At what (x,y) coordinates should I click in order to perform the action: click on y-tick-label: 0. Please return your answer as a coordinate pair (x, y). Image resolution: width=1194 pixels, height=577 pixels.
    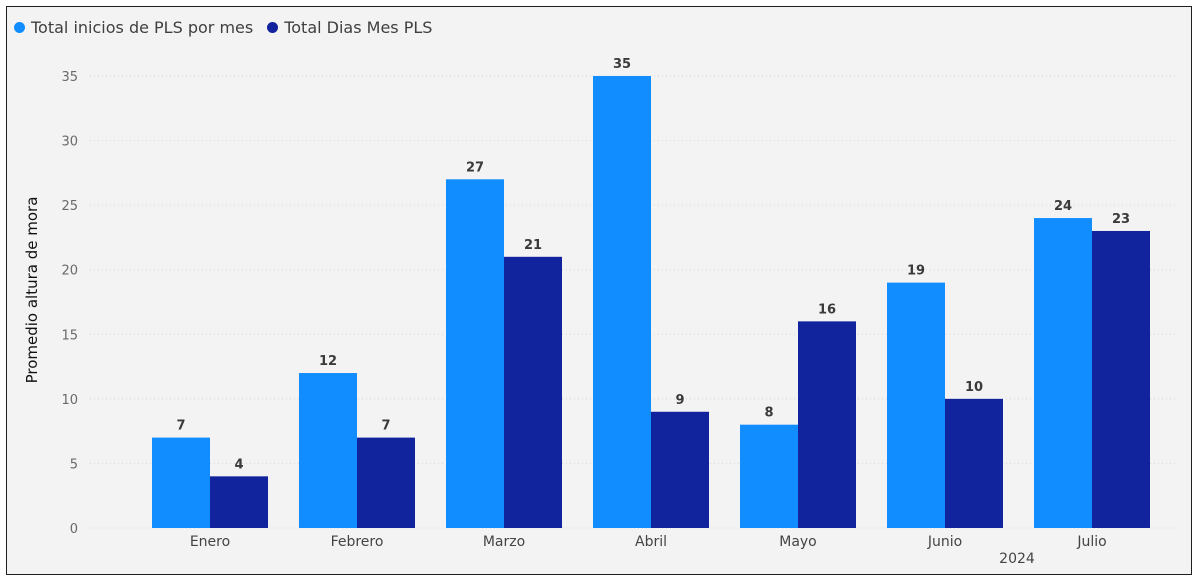
    Looking at the image, I should click on (74, 529).